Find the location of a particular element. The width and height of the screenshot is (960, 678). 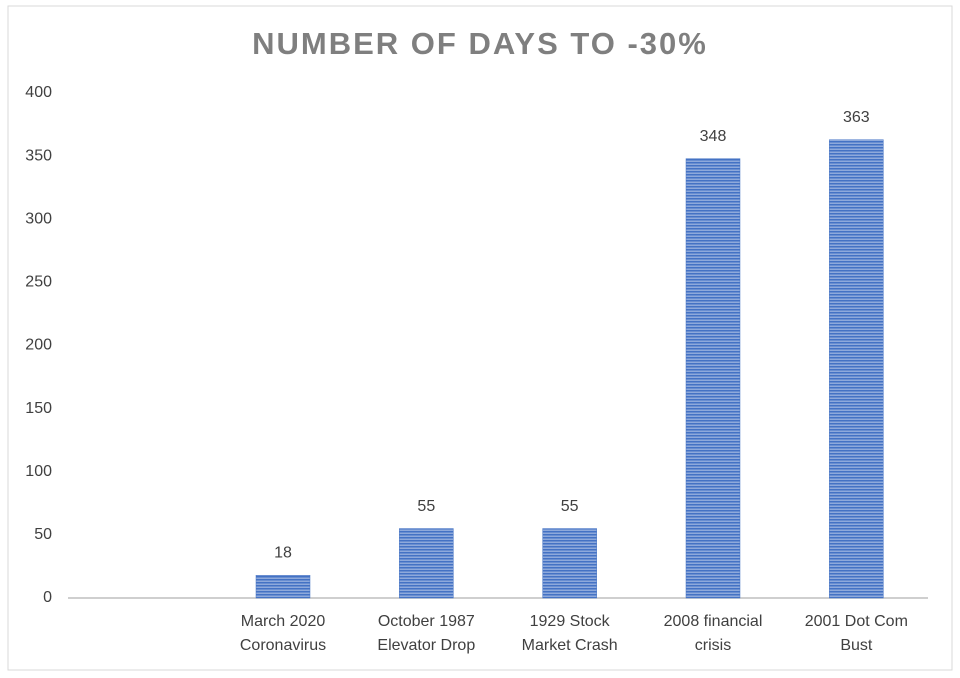

y-tick-label: 350 is located at coordinates (38, 155).